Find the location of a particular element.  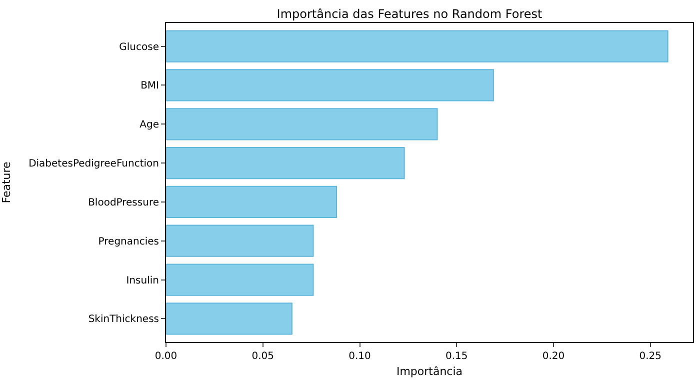

y-tick-label: SkinThickness is located at coordinates (123, 320).